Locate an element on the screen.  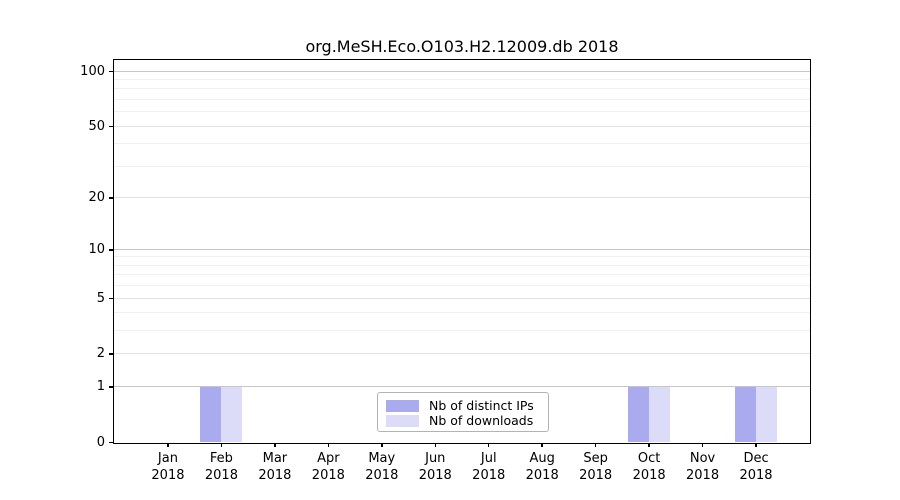
legend-label-downloads: Nb of downloads is located at coordinates (481, 420).